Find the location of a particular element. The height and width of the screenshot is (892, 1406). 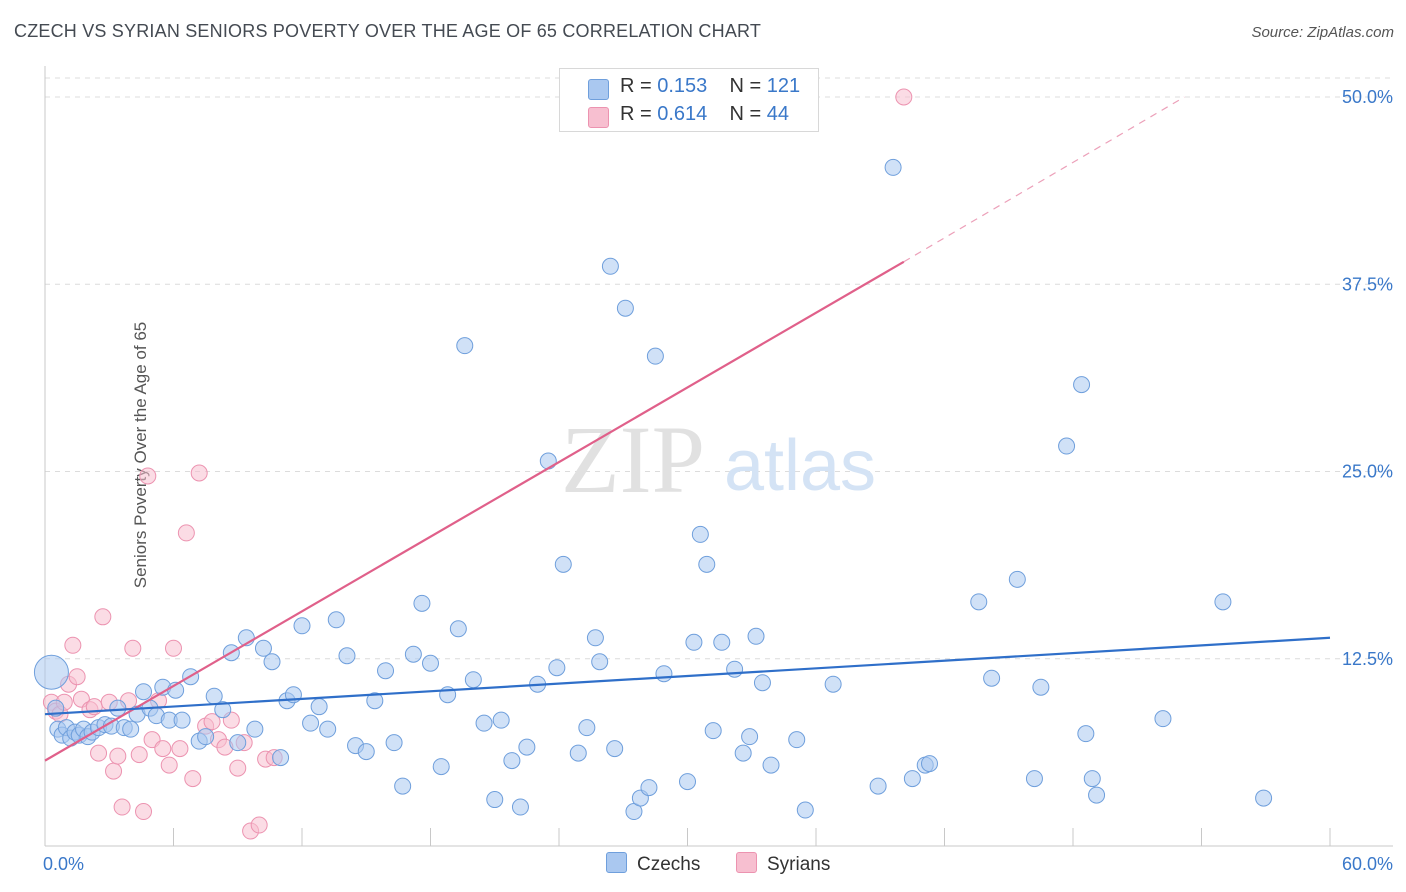

legend-syrian-n-label: N = is located at coordinates (745, 114).